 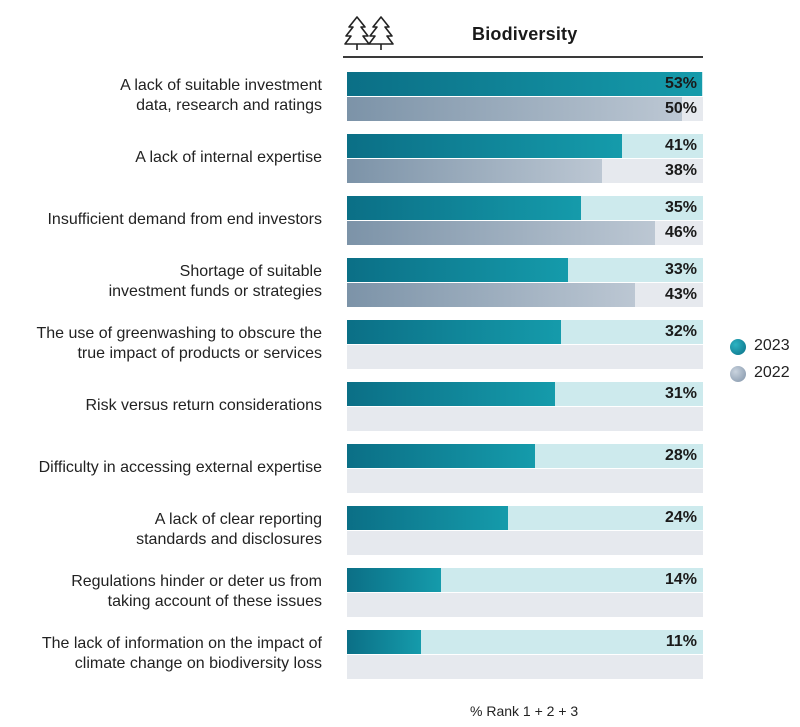 I want to click on header-divider, so click(x=523, y=57).